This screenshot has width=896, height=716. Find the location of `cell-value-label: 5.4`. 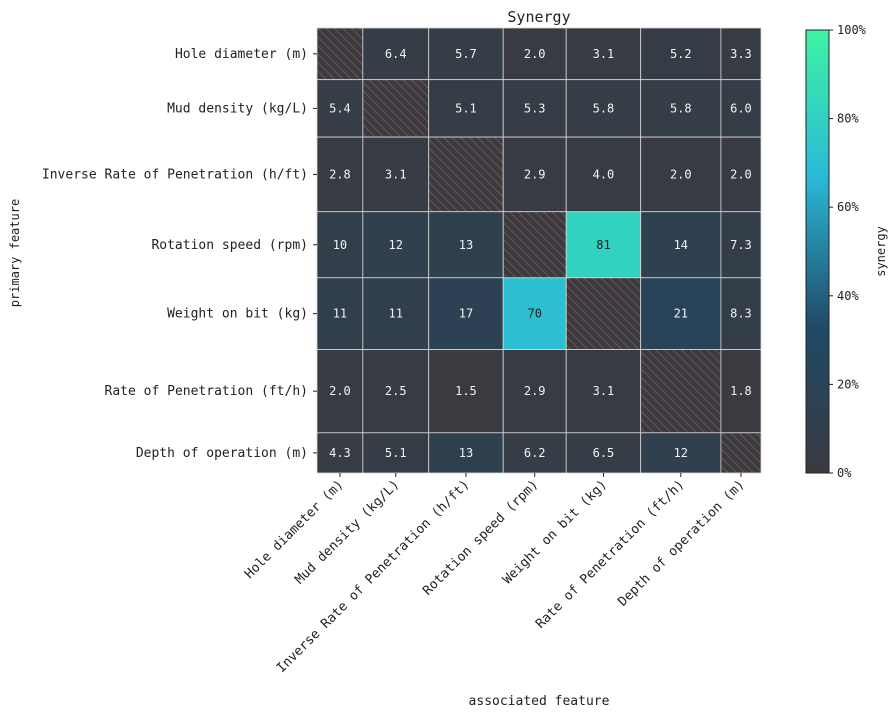

cell-value-label: 5.4 is located at coordinates (340, 108).